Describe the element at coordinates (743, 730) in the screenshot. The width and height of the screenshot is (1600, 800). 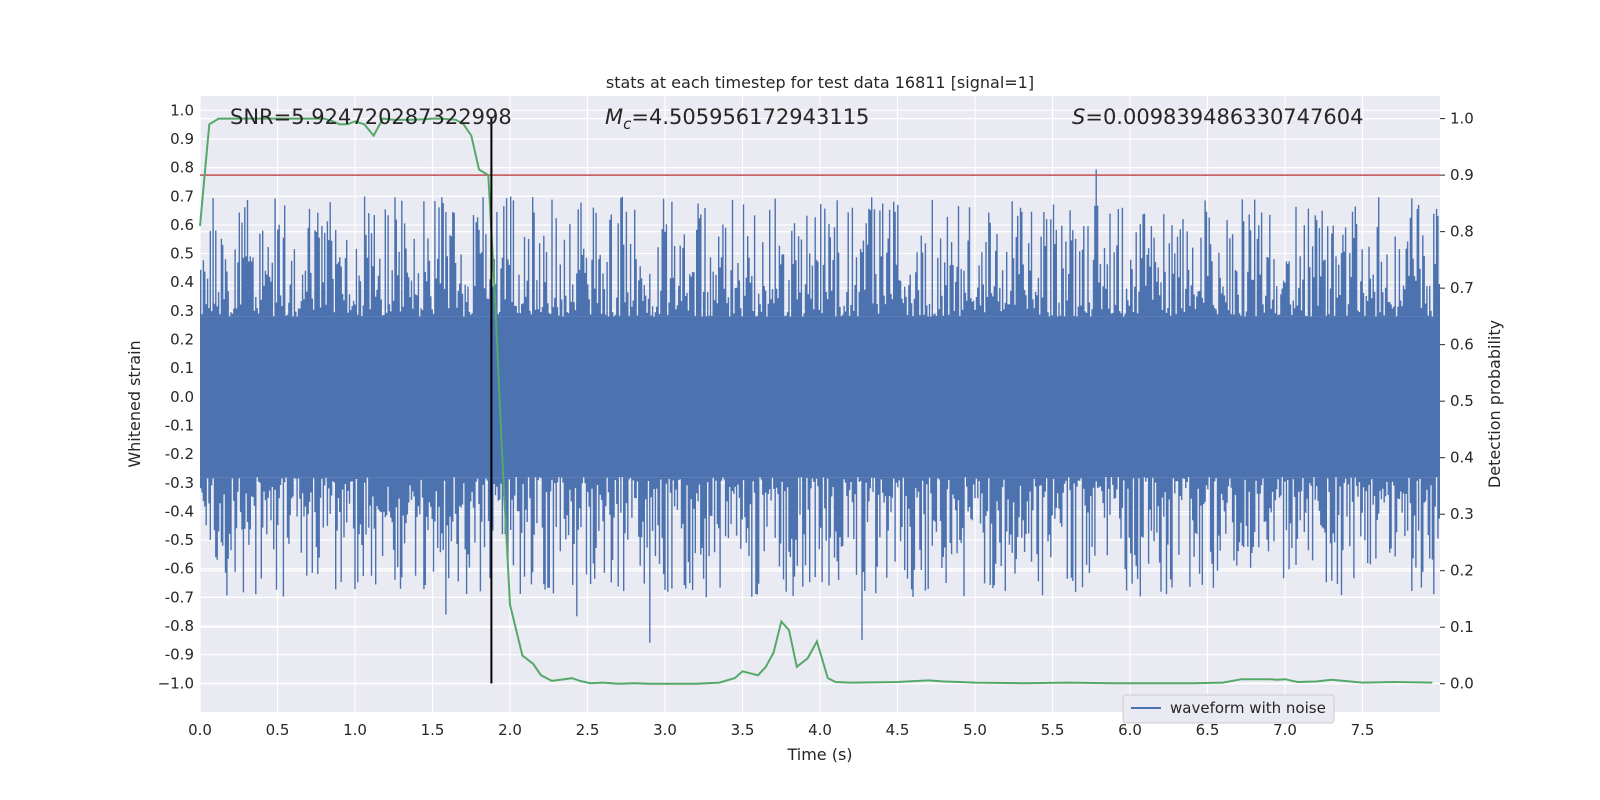
I see `x-tick-label: 3.5` at that location.